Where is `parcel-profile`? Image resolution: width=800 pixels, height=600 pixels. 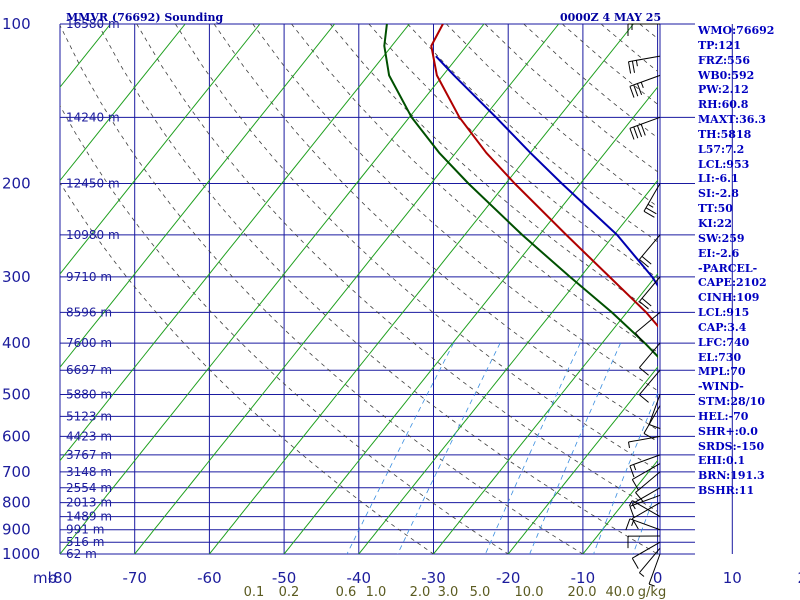 parcel-profile is located at coordinates (546, 171).